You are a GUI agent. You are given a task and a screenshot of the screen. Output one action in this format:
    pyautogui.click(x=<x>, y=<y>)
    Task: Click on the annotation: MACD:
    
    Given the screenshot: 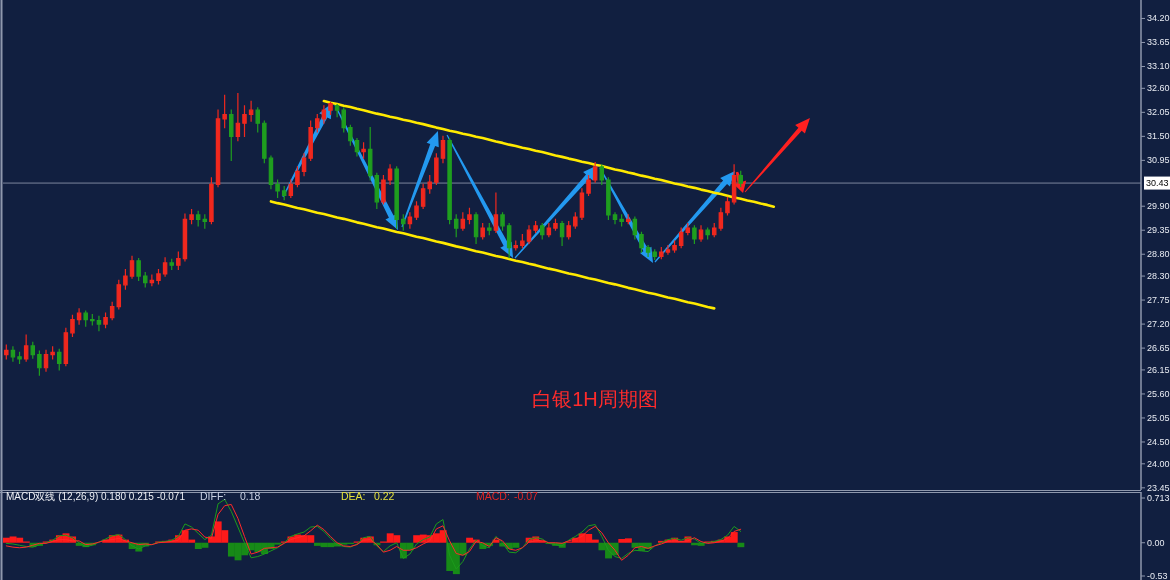 What is the action you would take?
    pyautogui.click(x=493, y=496)
    